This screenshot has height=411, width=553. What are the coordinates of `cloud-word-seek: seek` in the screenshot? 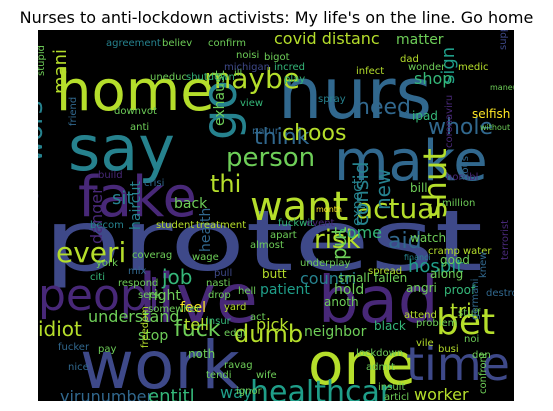 It's located at (150, 295).